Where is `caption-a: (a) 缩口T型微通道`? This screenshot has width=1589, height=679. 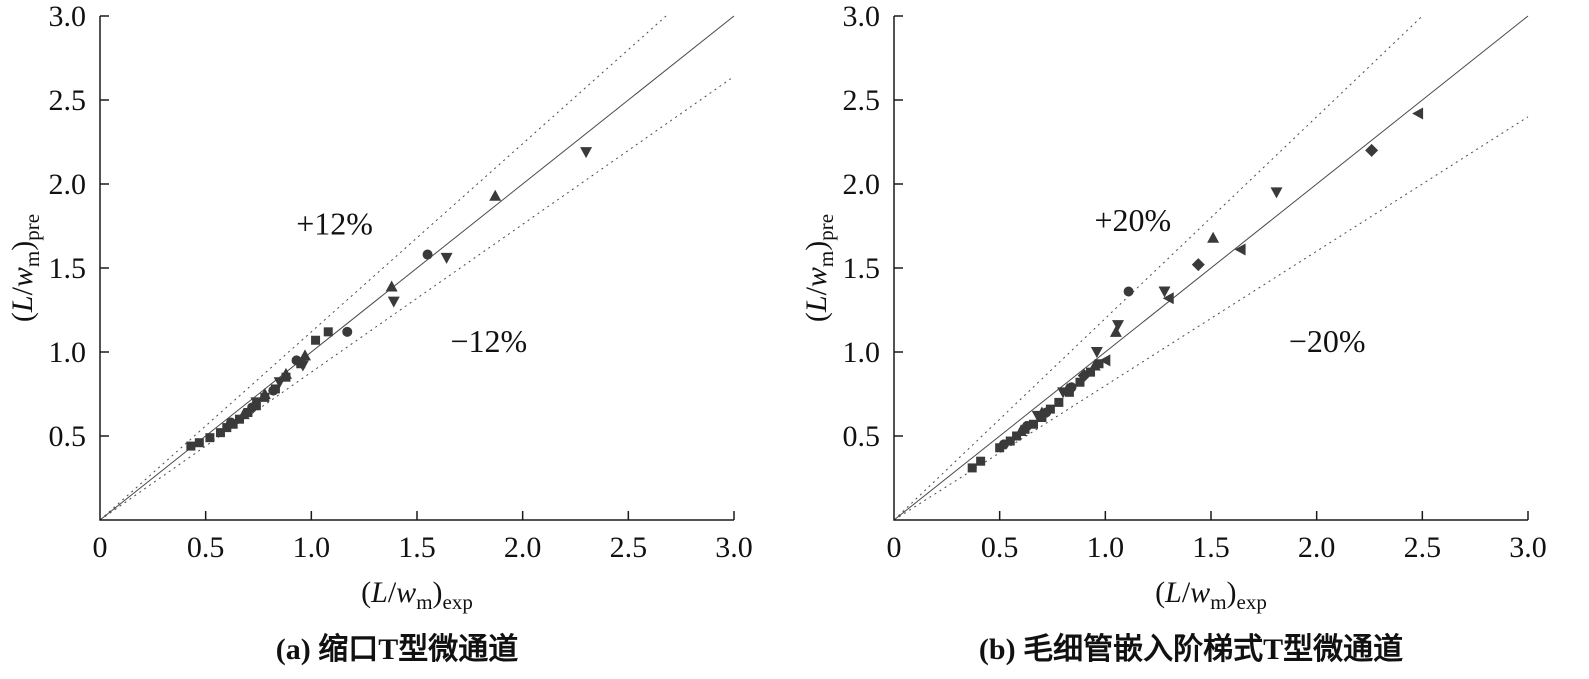
caption-a: (a) 缩口T型微通道 is located at coordinates (397, 649).